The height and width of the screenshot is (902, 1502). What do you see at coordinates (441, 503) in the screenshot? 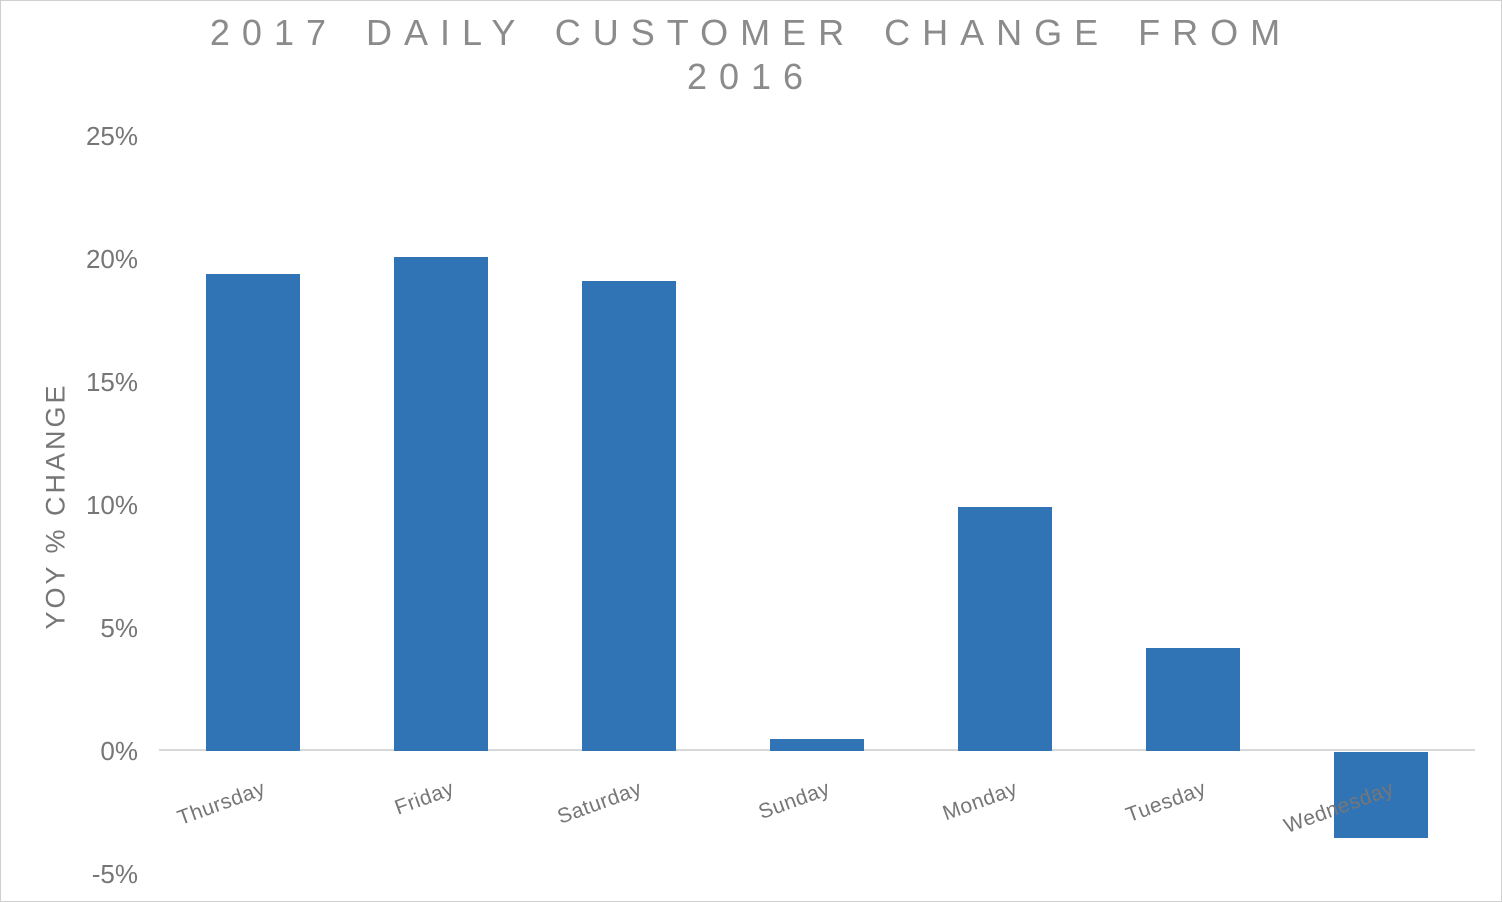
I see `bar-friday` at bounding box center [441, 503].